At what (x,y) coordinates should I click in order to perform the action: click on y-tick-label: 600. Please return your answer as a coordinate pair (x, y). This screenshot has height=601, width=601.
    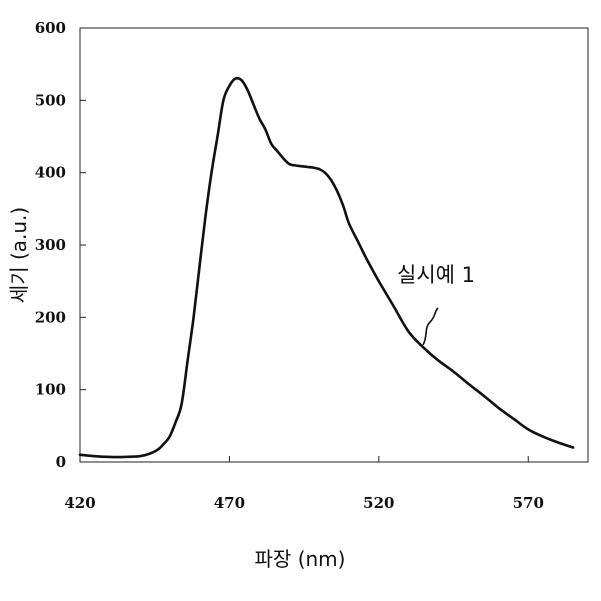
    Looking at the image, I should click on (50, 28).